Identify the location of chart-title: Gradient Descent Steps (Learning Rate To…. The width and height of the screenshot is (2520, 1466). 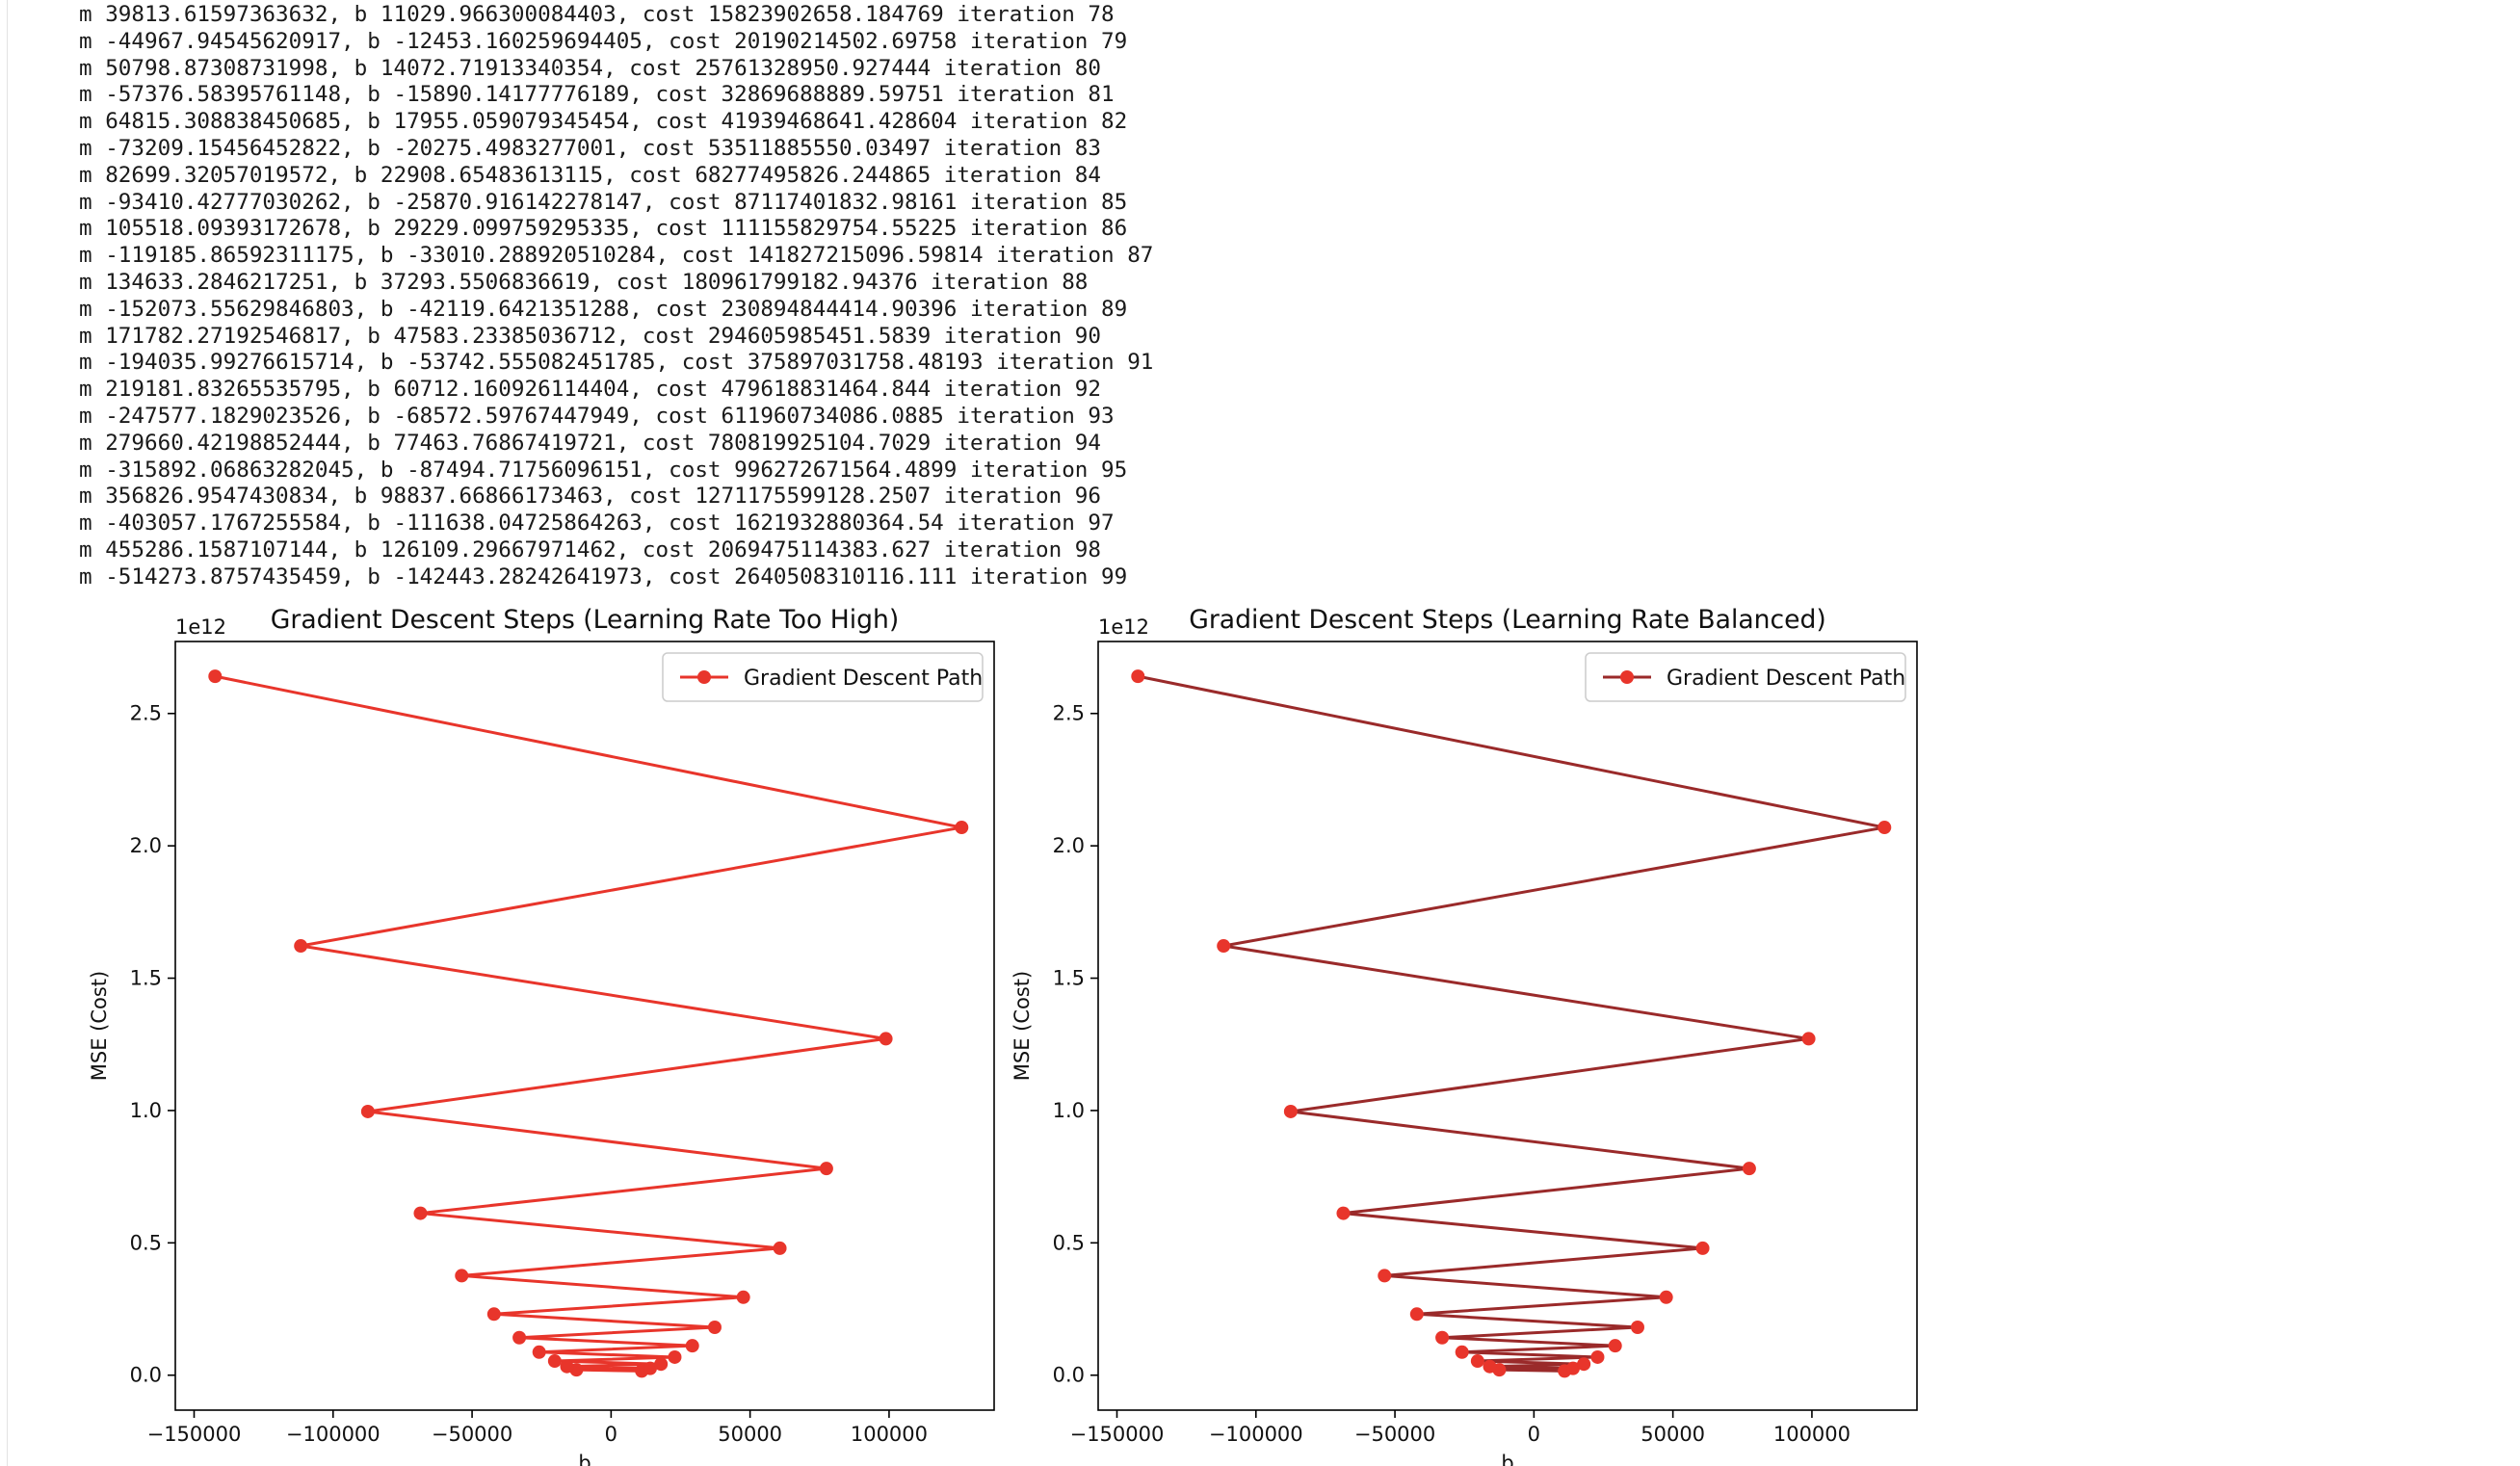
(585, 620).